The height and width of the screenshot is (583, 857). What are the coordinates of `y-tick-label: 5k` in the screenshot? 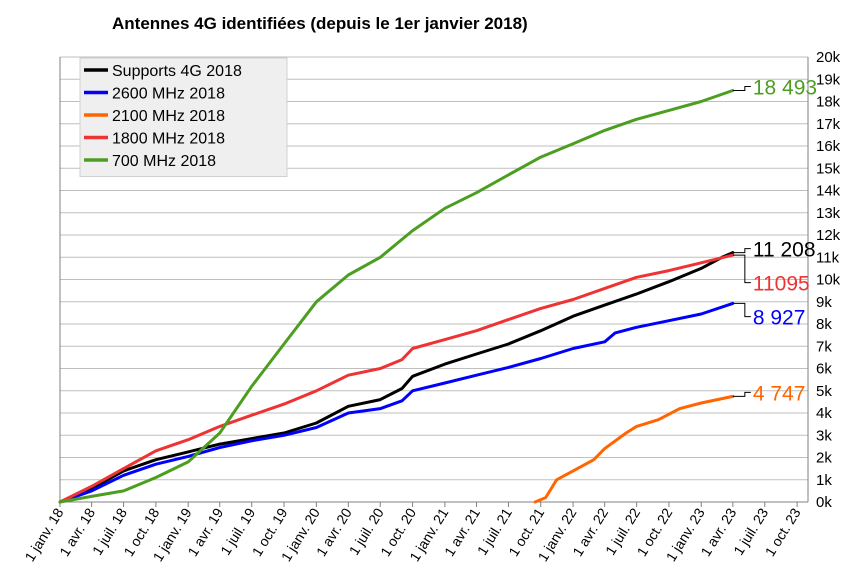 It's located at (824, 391).